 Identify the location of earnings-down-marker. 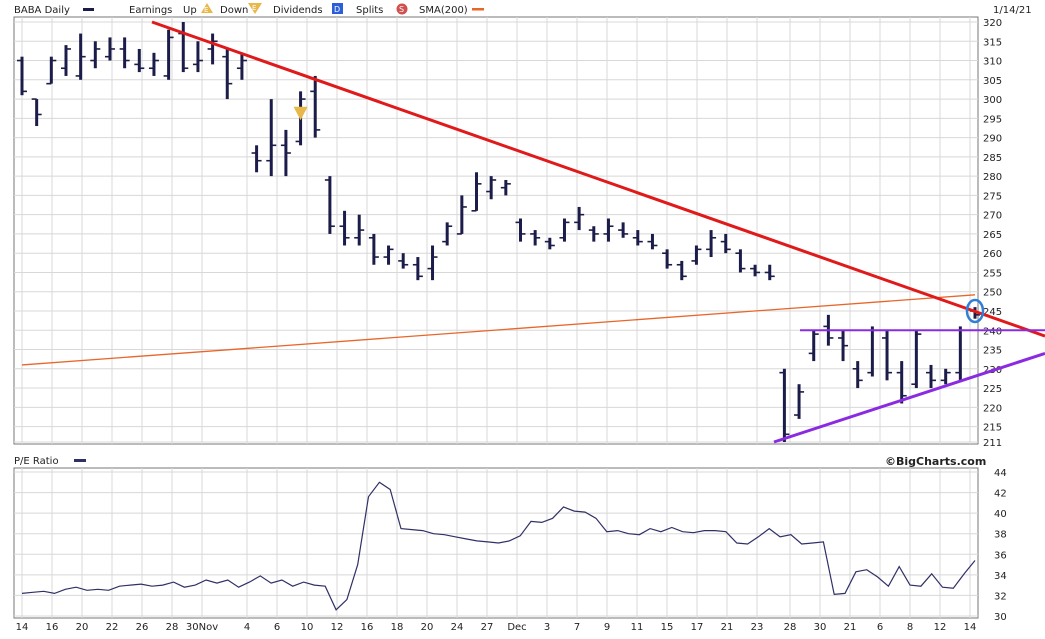
(300, 113).